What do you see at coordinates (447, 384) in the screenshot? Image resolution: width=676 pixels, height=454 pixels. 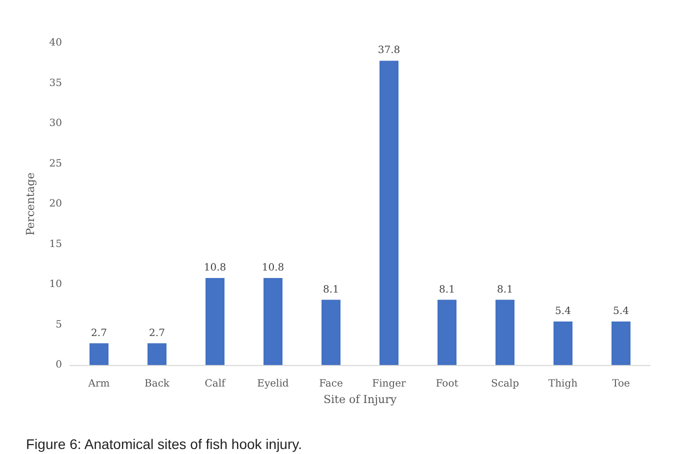 I see `x-tick-label: Foot` at bounding box center [447, 384].